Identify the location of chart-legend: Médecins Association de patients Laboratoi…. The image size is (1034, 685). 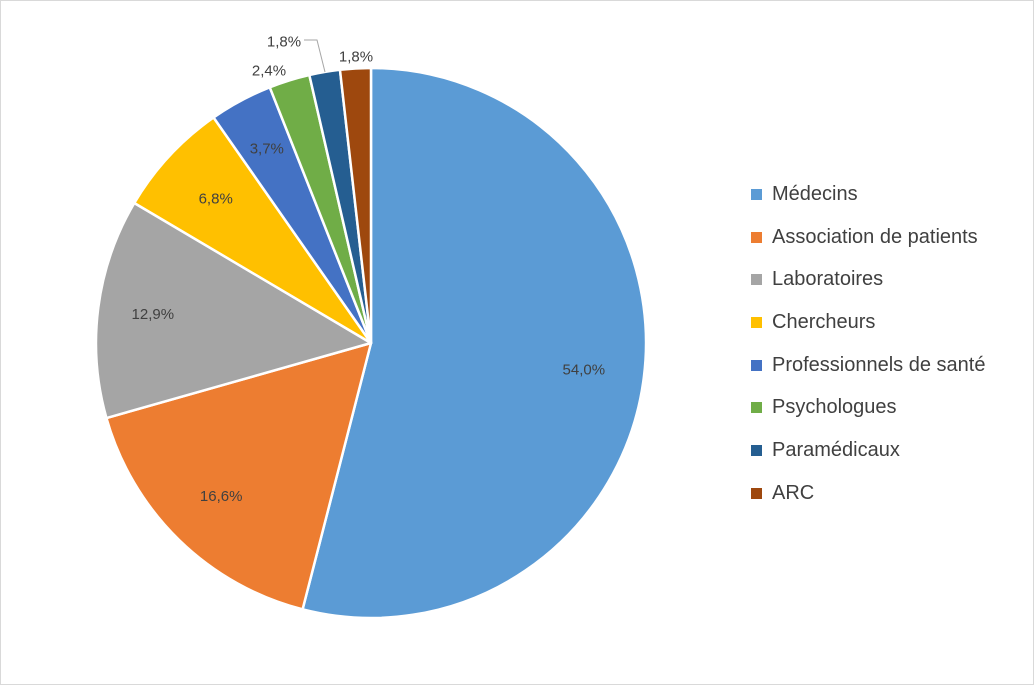
(868, 344).